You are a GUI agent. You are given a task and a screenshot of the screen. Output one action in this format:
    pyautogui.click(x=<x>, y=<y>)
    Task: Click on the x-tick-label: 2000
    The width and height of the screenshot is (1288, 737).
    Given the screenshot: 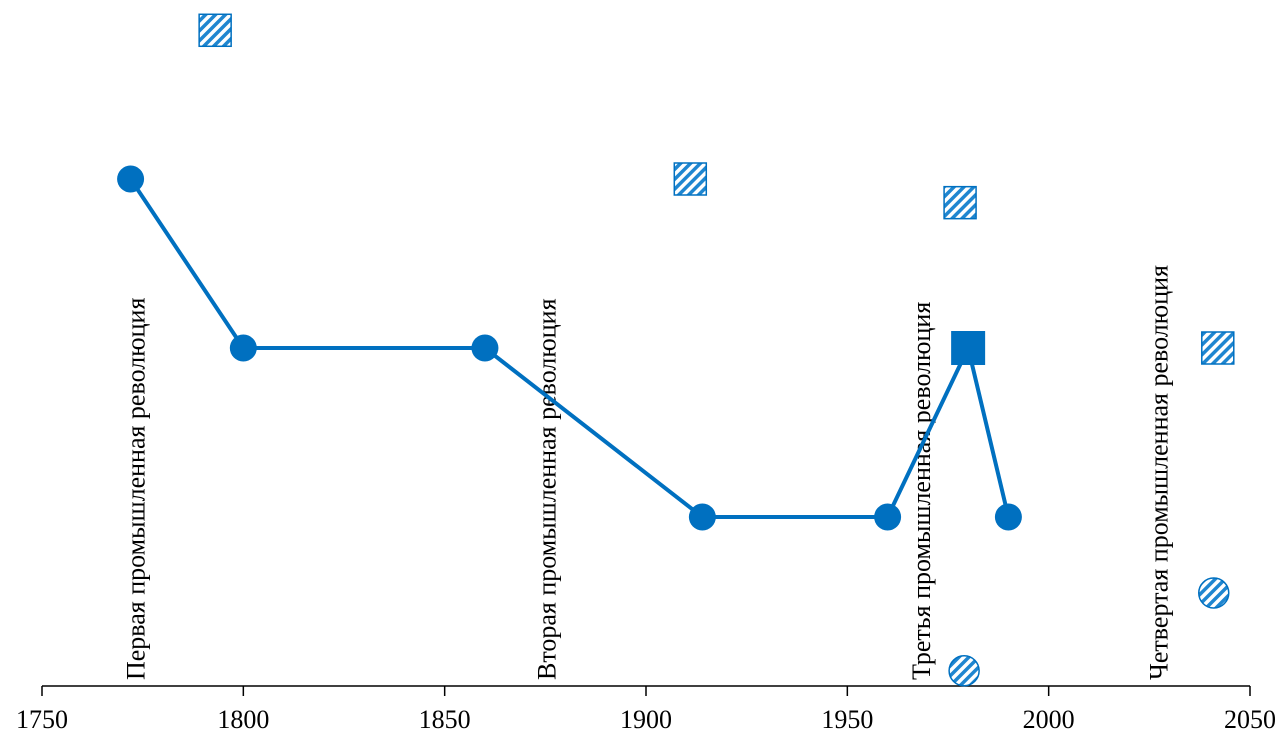 What is the action you would take?
    pyautogui.click(x=1049, y=719)
    